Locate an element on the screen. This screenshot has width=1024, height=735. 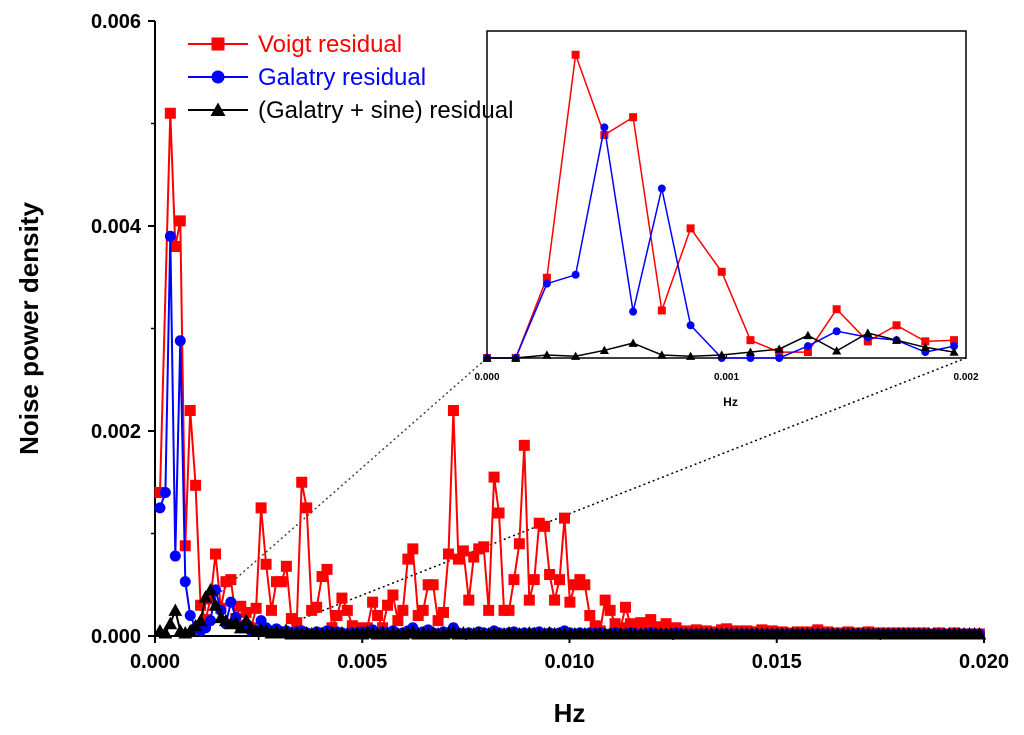
y-tick-label: 0.006 is located at coordinates (116, 22).